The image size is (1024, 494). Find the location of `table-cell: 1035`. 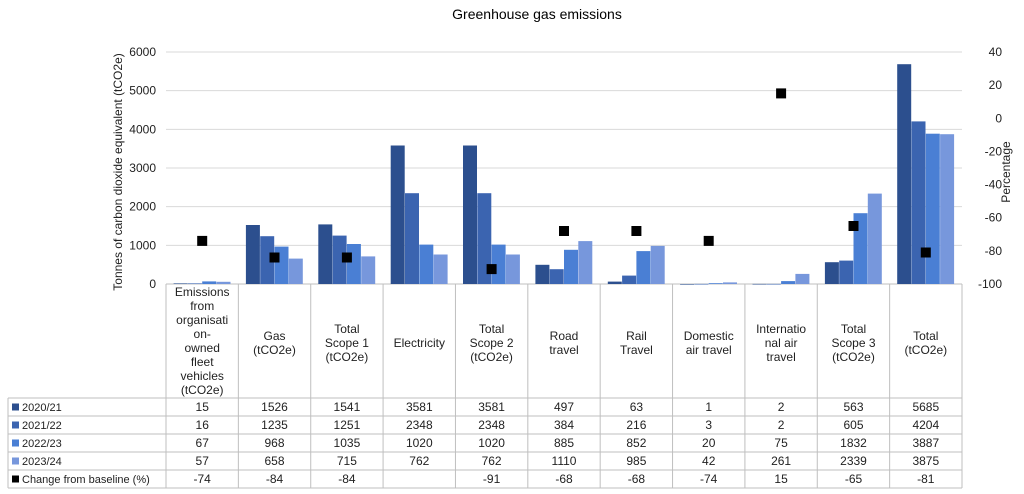

table-cell: 1035 is located at coordinates (347, 443).